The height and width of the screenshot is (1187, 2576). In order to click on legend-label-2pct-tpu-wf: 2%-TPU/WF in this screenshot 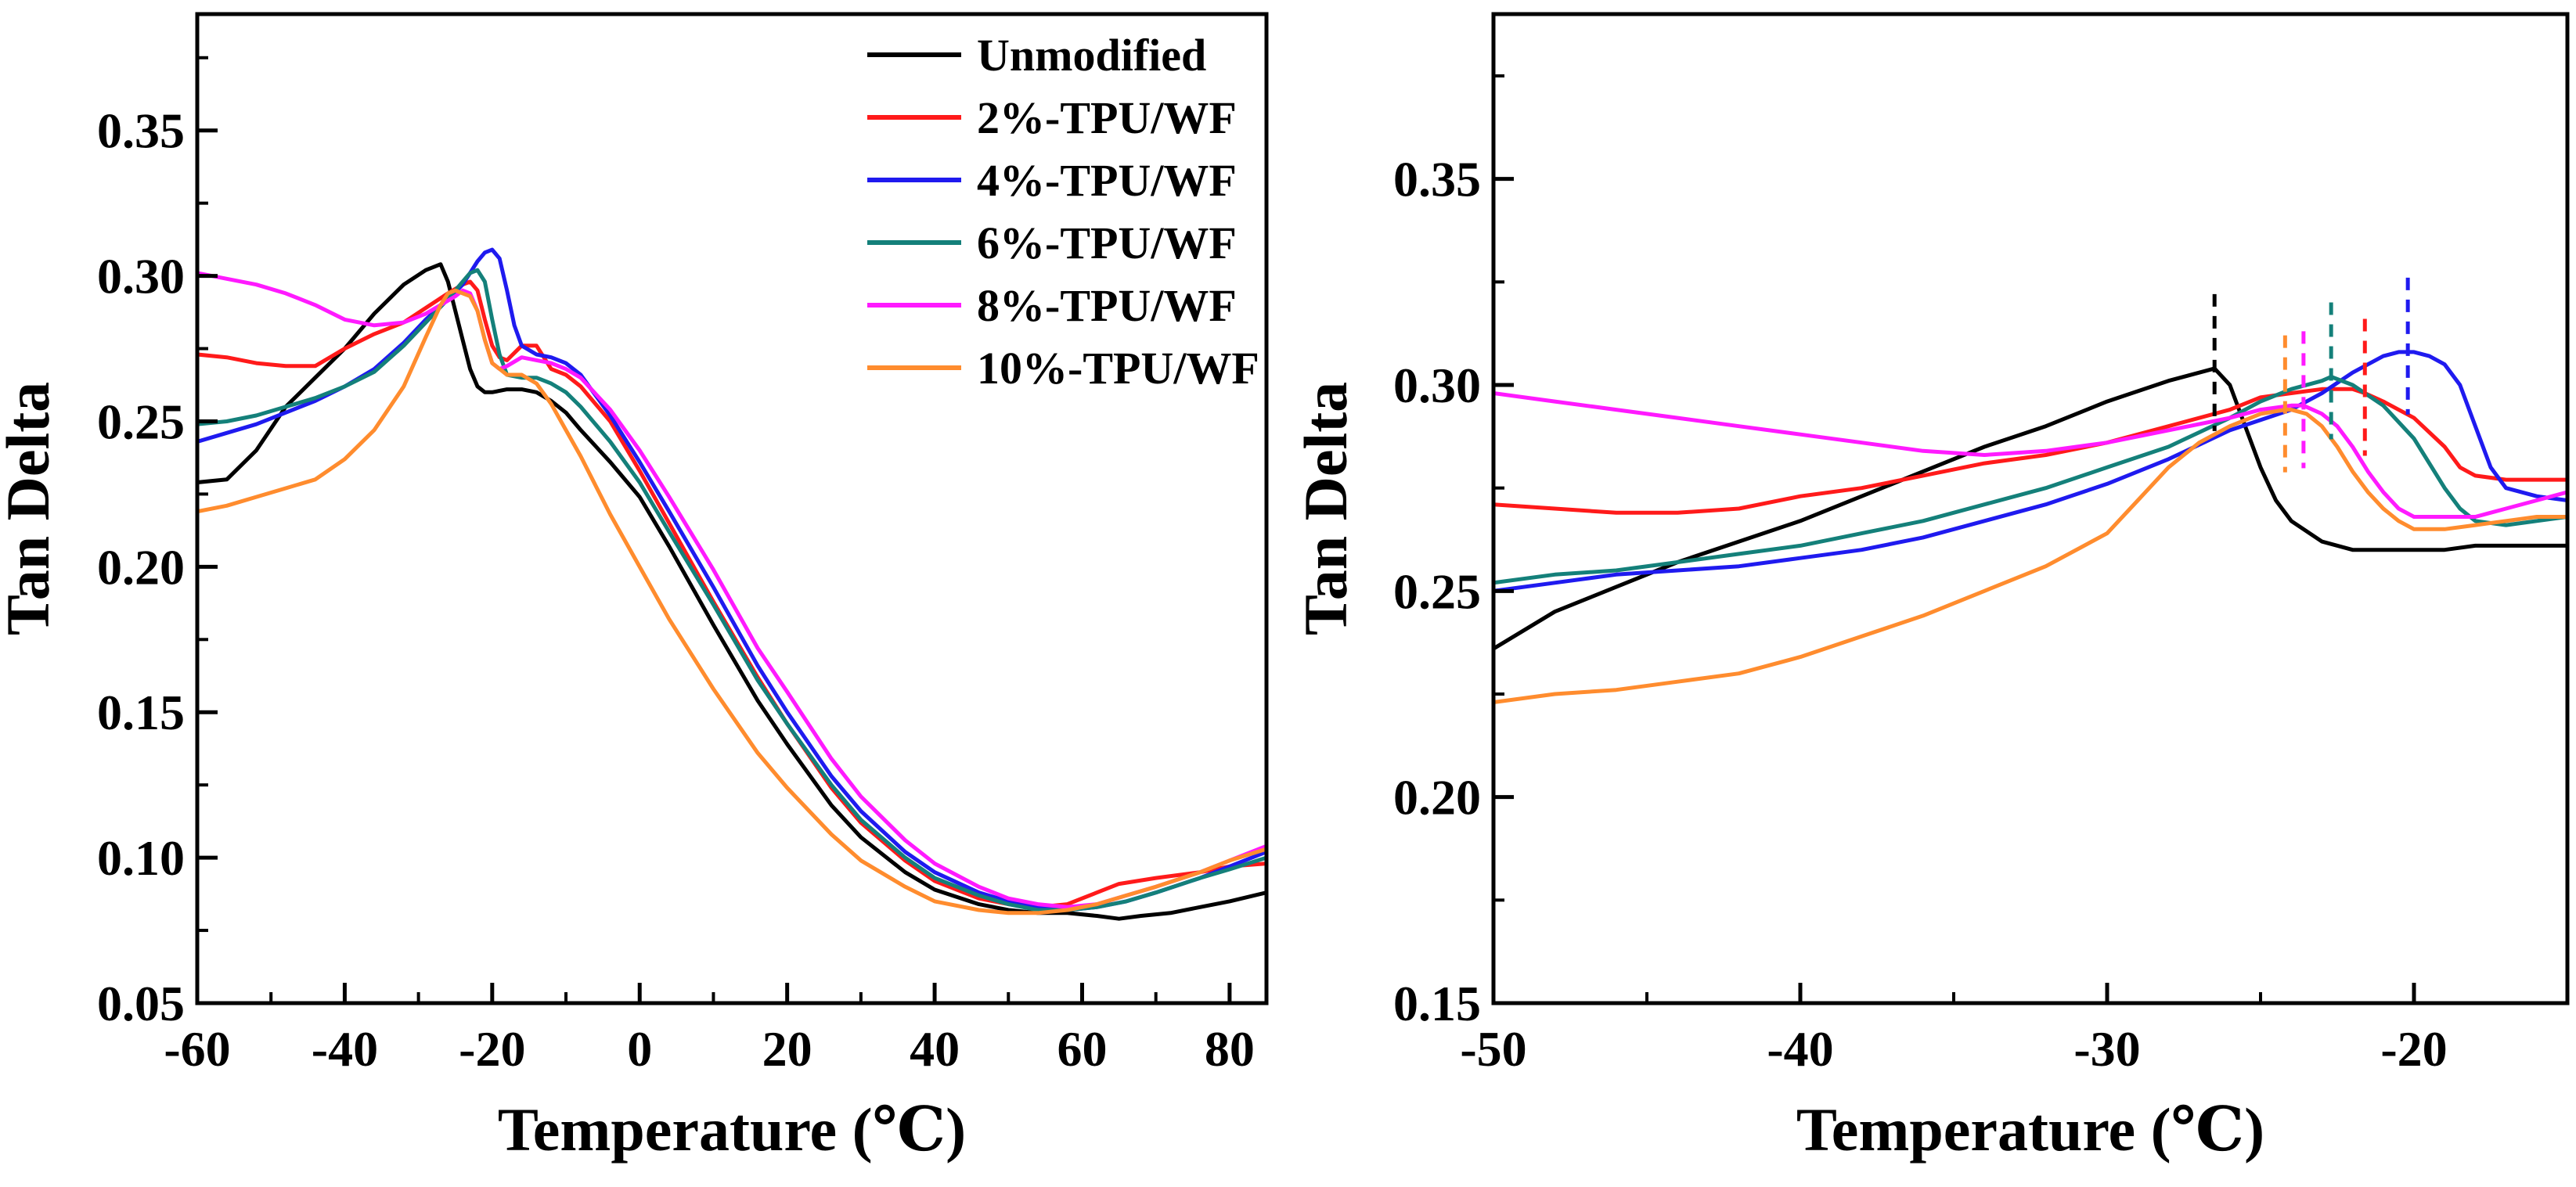, I will do `click(1107, 117)`.